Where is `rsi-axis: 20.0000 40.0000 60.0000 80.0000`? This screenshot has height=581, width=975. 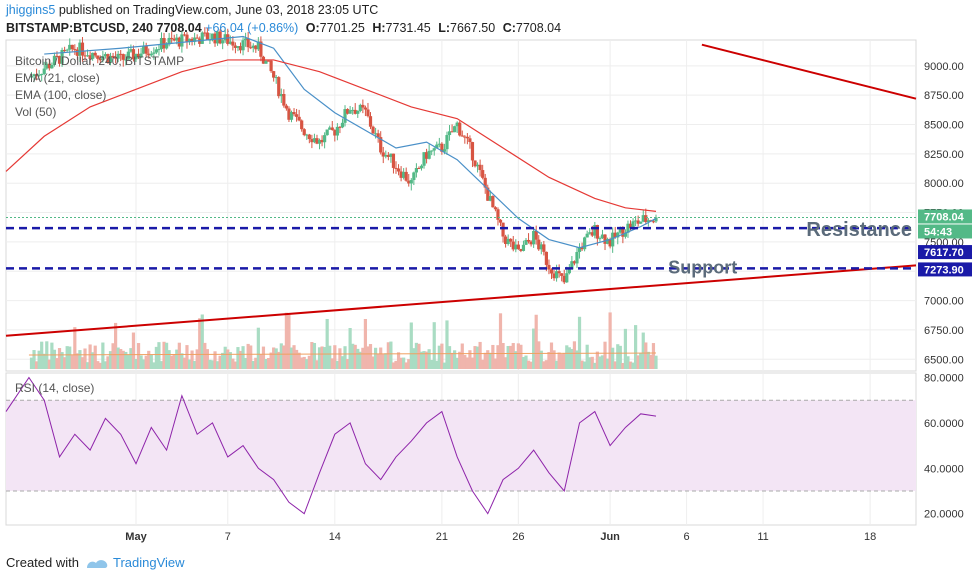
rsi-axis: 20.0000 40.0000 60.0000 80.0000 is located at coordinates (944, 447).